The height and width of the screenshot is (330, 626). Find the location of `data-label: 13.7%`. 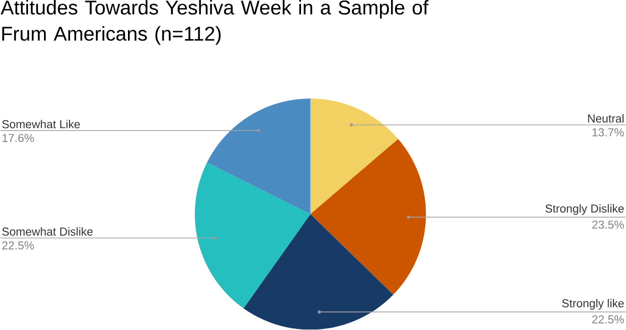

data-label: 13.7% is located at coordinates (608, 132).